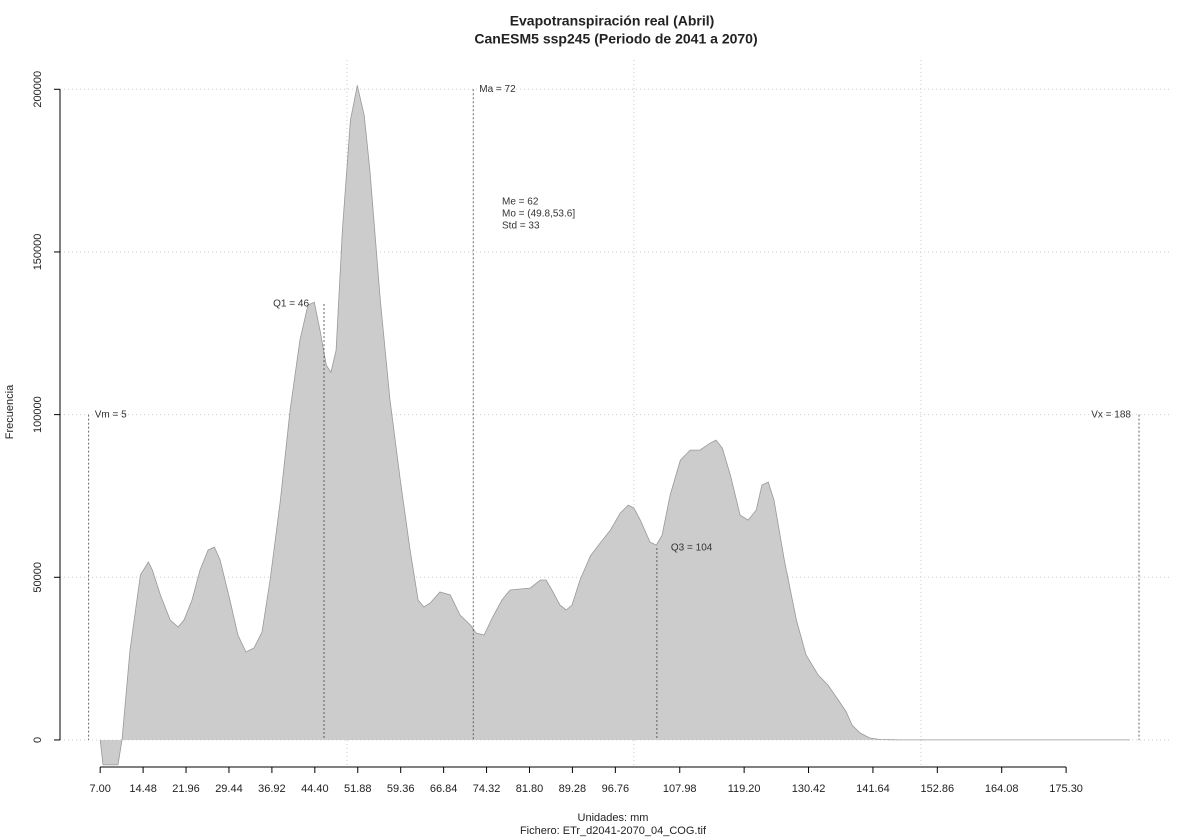 Image resolution: width=1200 pixels, height=840 pixels. Describe the element at coordinates (616, 789) in the screenshot. I see `x-tick-label: 96.76` at that location.